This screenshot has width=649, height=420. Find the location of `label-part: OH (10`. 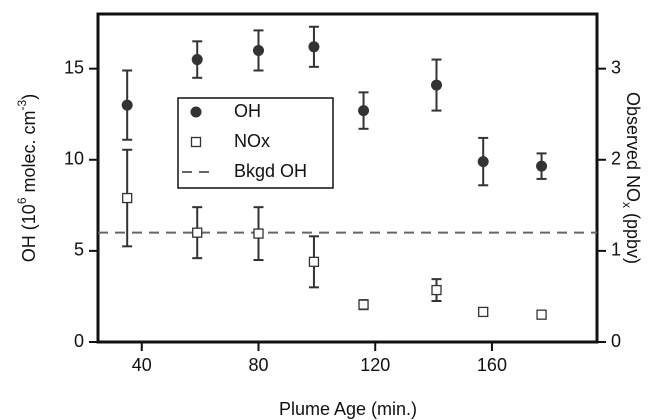

label-part: OH (10 is located at coordinates (29, 233).